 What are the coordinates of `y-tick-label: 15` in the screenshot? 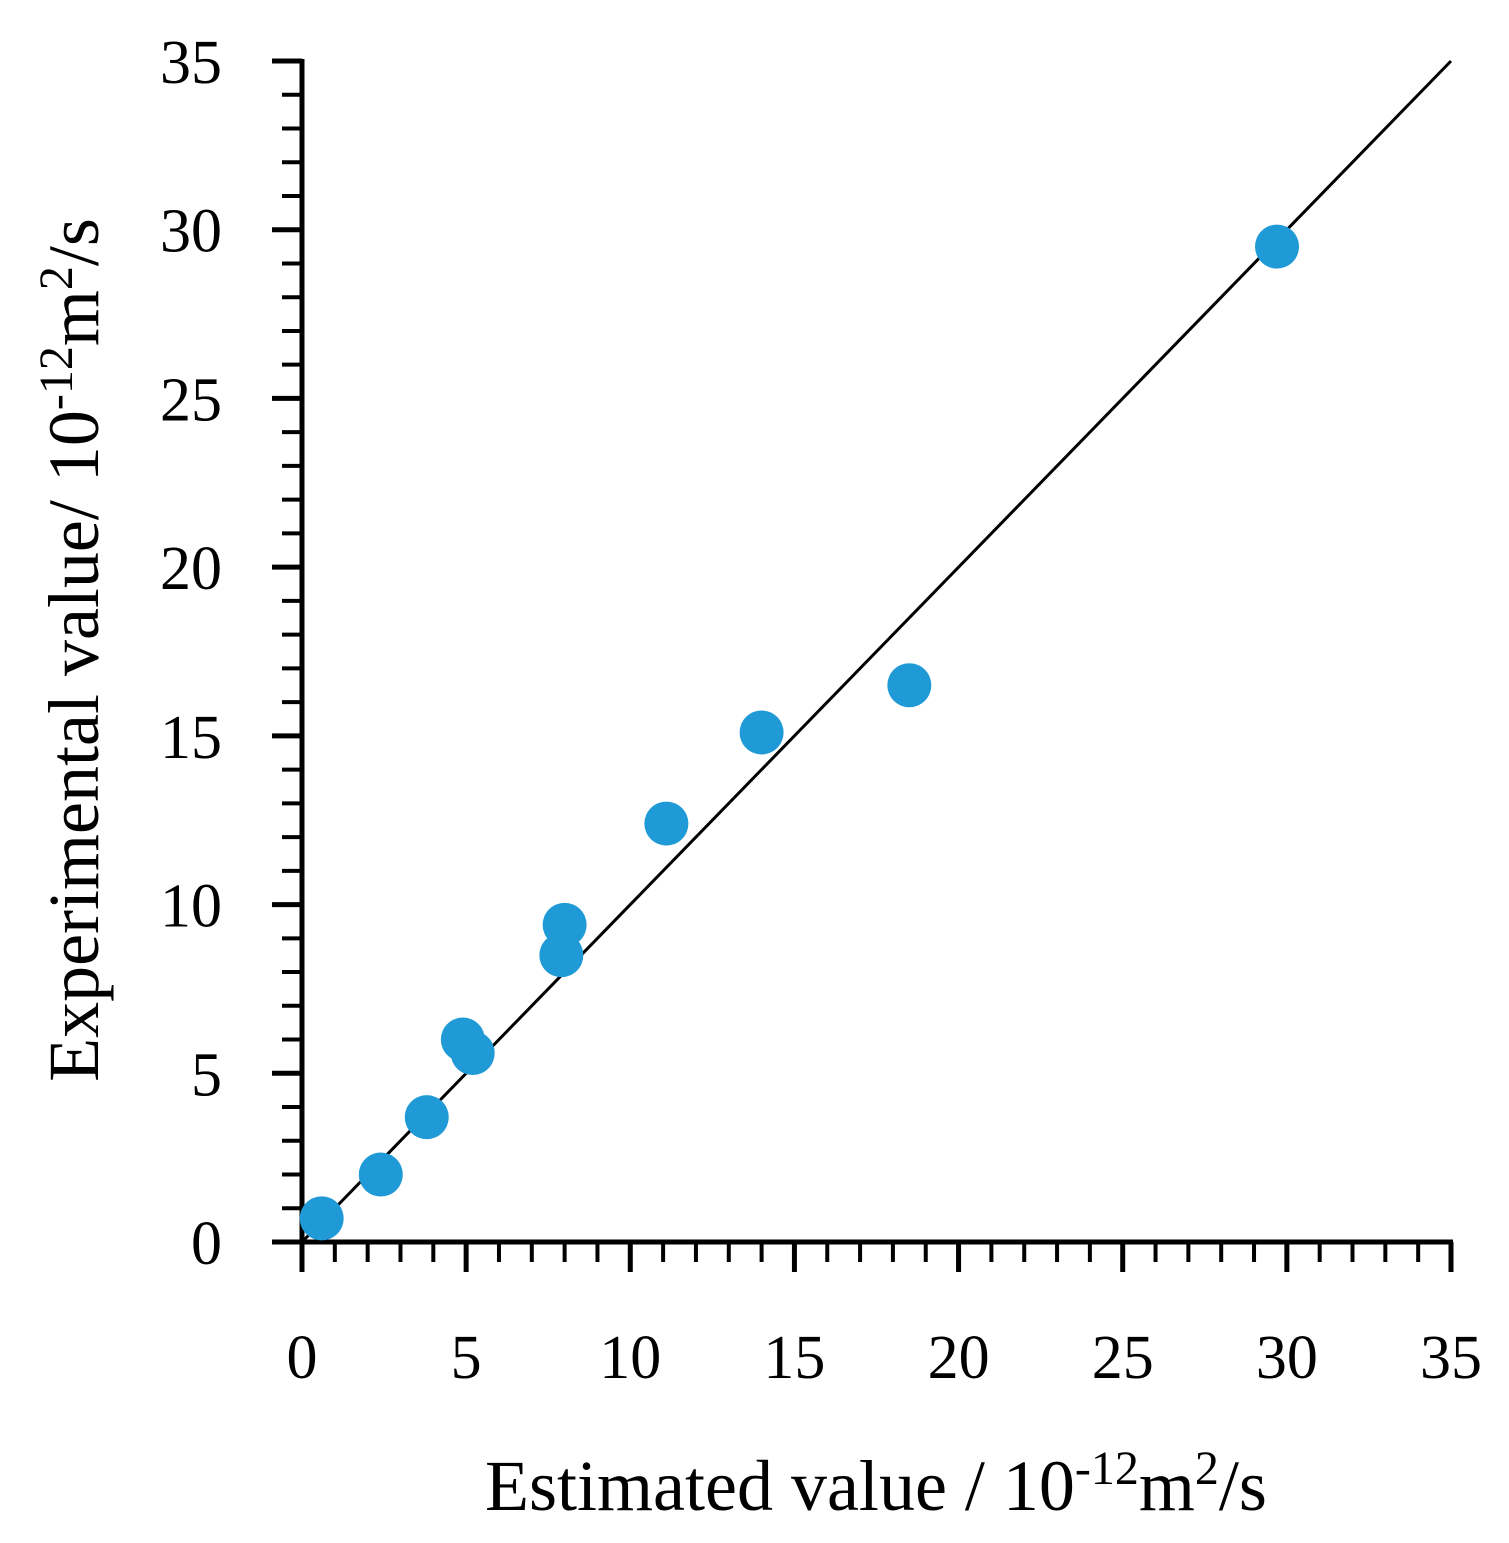 It's located at (191, 738).